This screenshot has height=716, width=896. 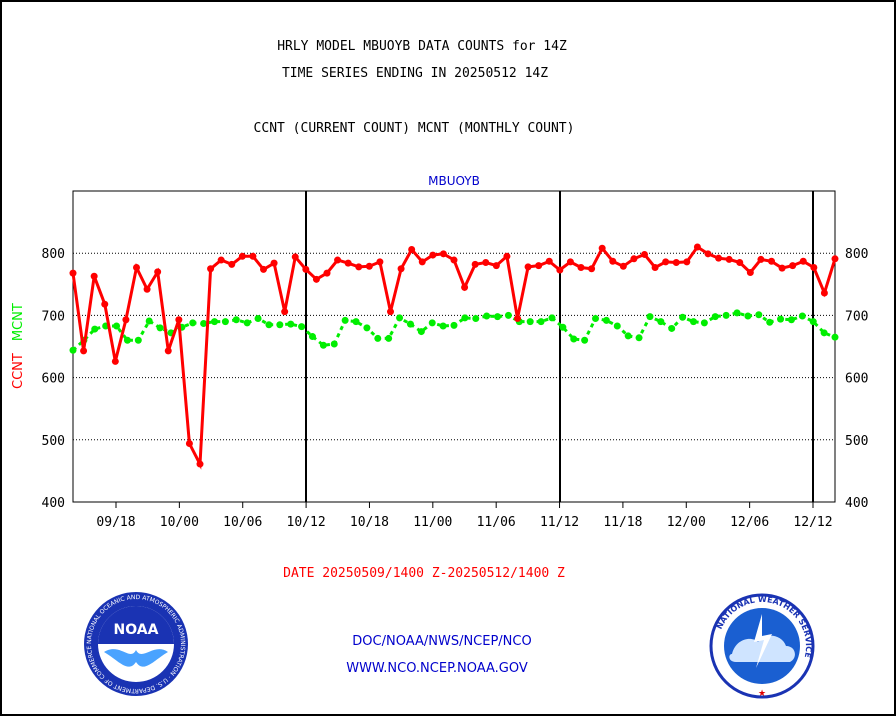 I want to click on y-tick-label-left: 600, so click(x=53, y=379).